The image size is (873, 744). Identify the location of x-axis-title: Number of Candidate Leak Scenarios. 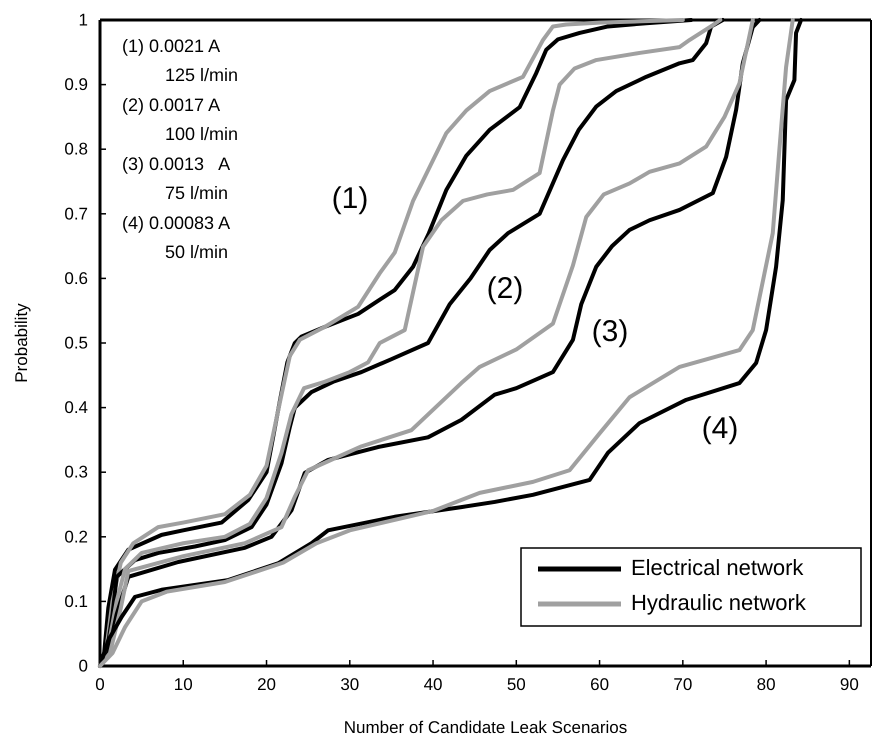
(486, 727).